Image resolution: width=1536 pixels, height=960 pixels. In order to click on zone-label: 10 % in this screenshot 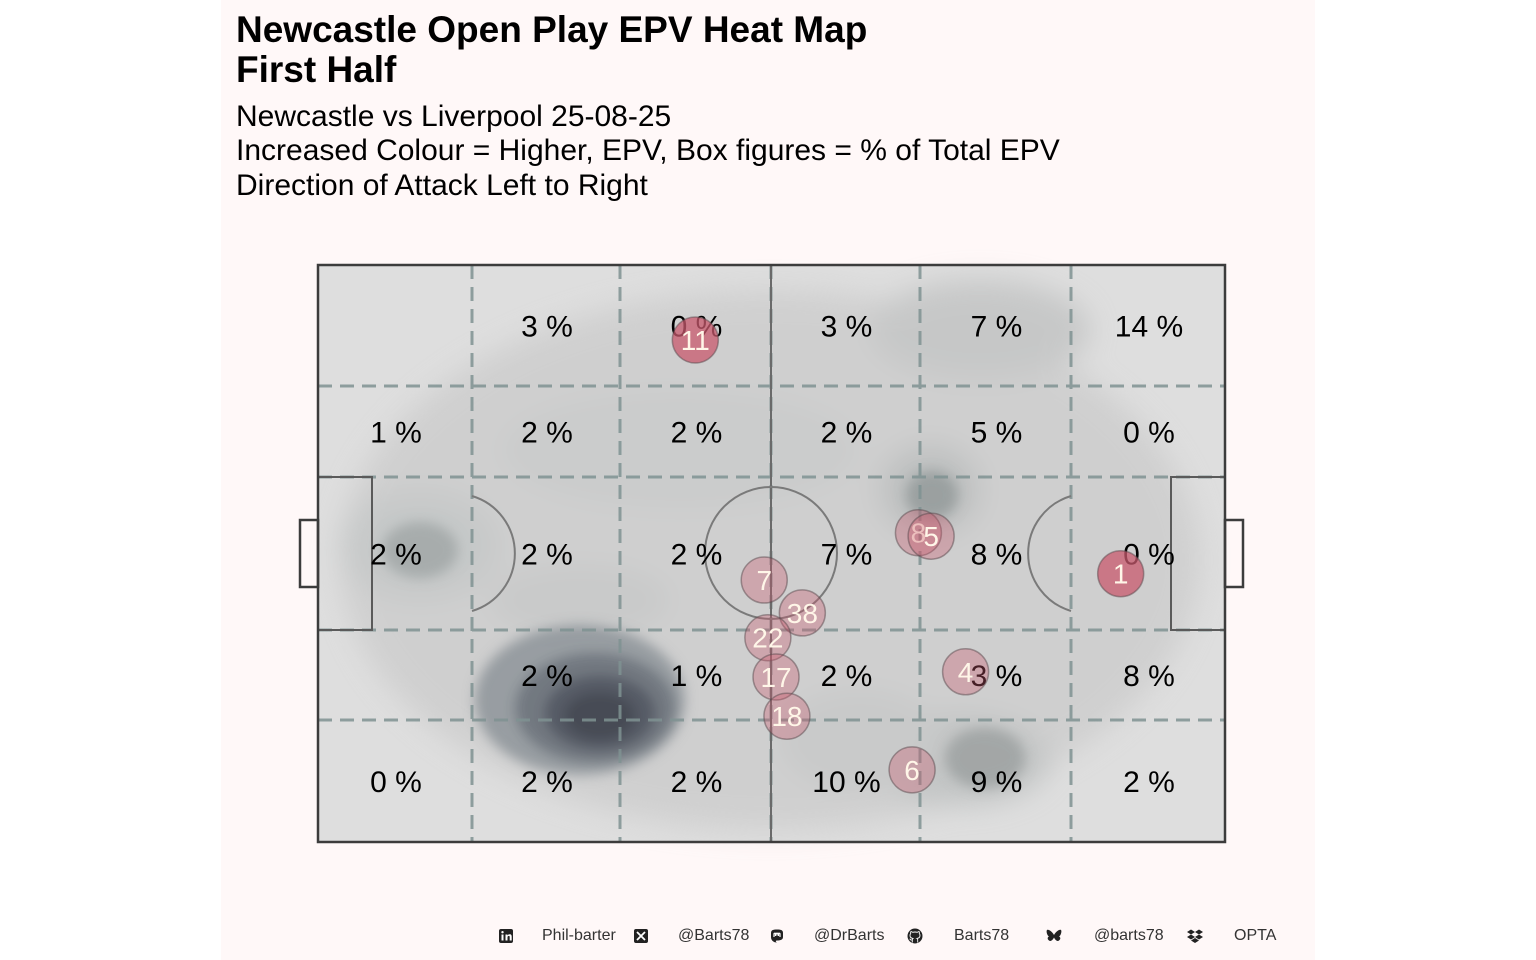, I will do `click(846, 782)`.